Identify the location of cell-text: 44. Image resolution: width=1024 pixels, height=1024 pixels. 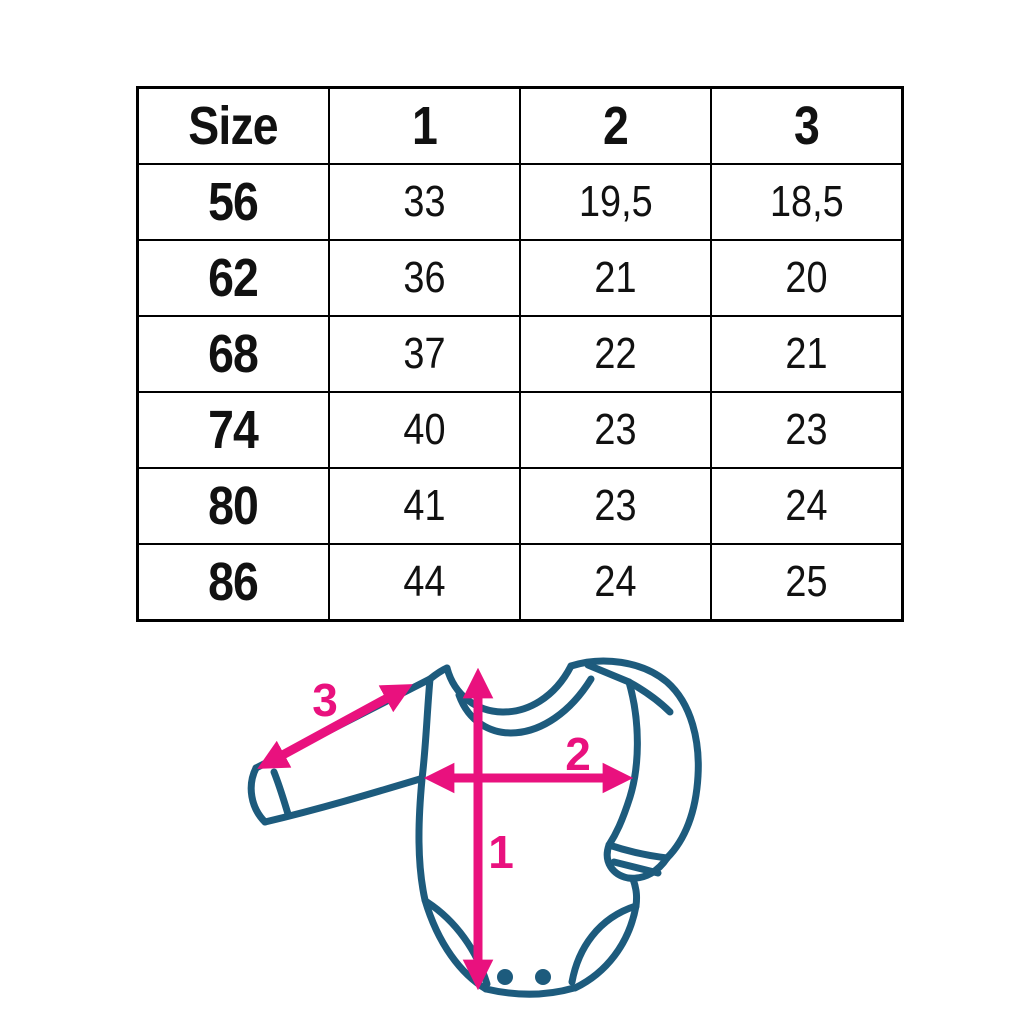
(424, 581).